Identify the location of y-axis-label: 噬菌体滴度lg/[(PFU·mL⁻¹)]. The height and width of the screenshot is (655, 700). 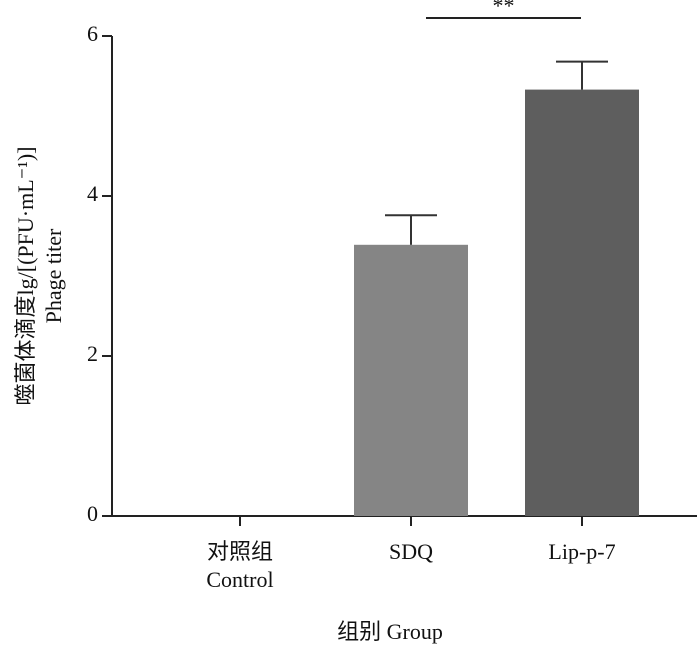
(25, 276).